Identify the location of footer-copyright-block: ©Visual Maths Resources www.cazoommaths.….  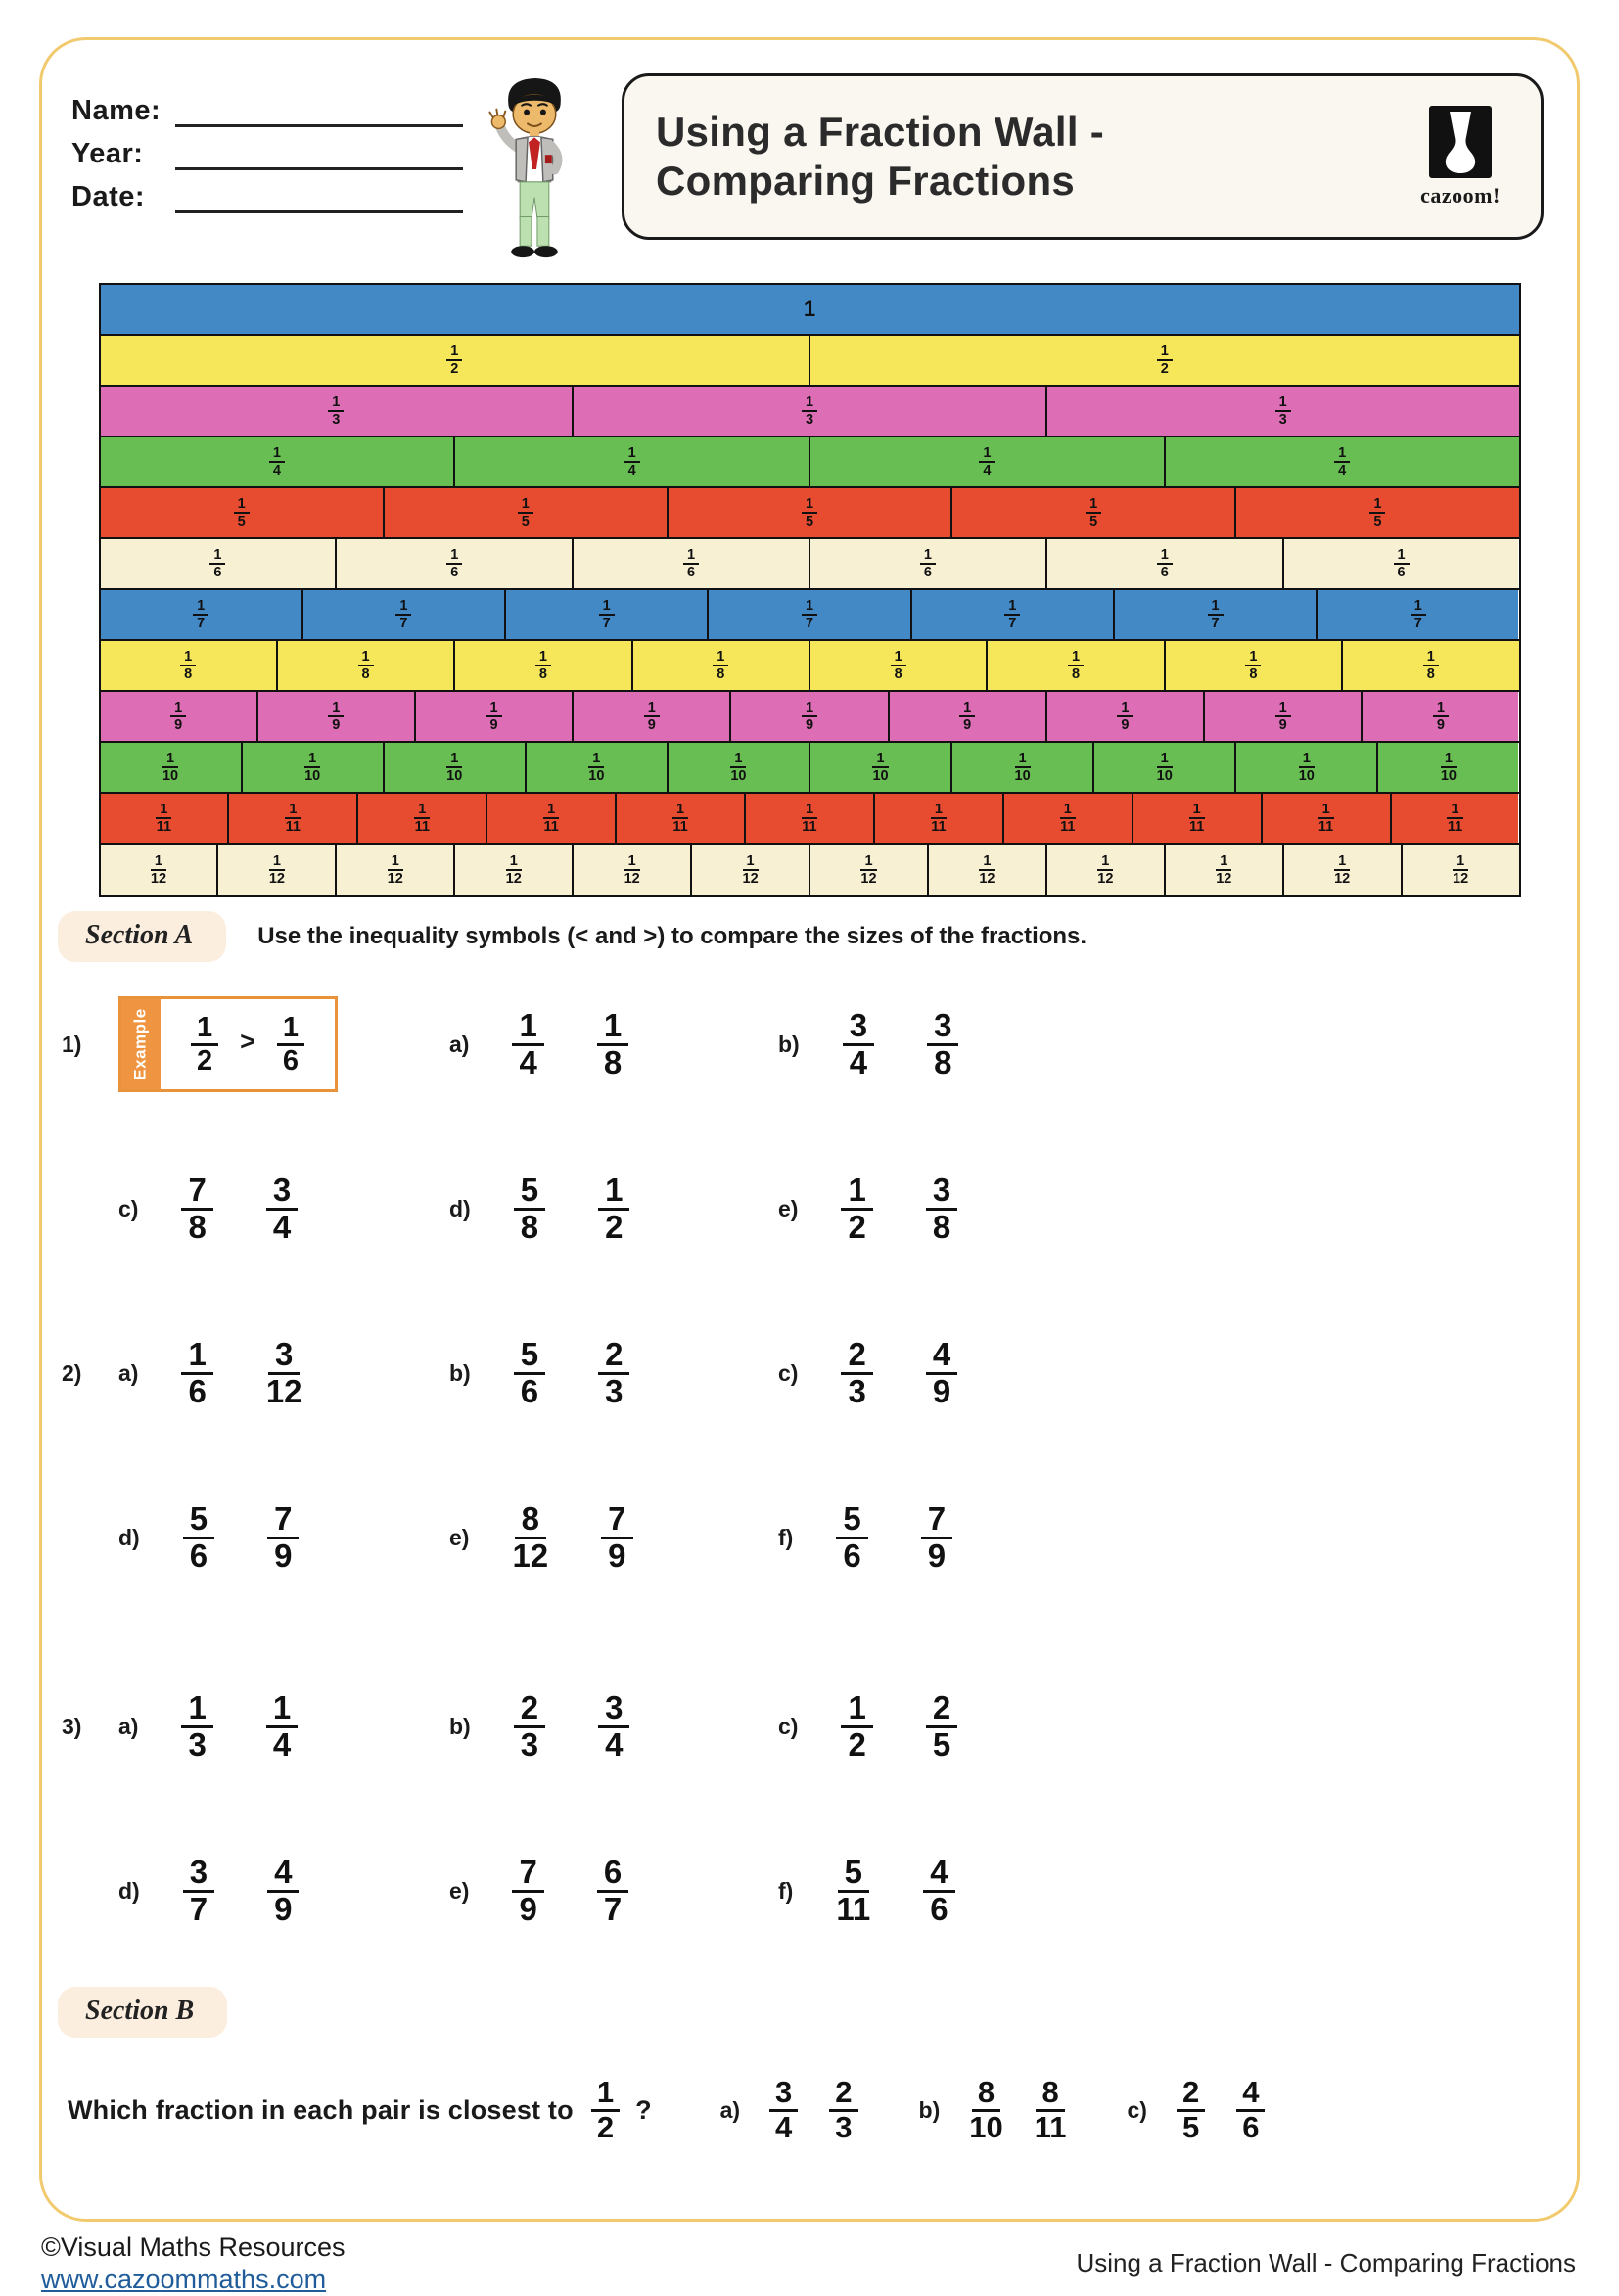
(193, 2263).